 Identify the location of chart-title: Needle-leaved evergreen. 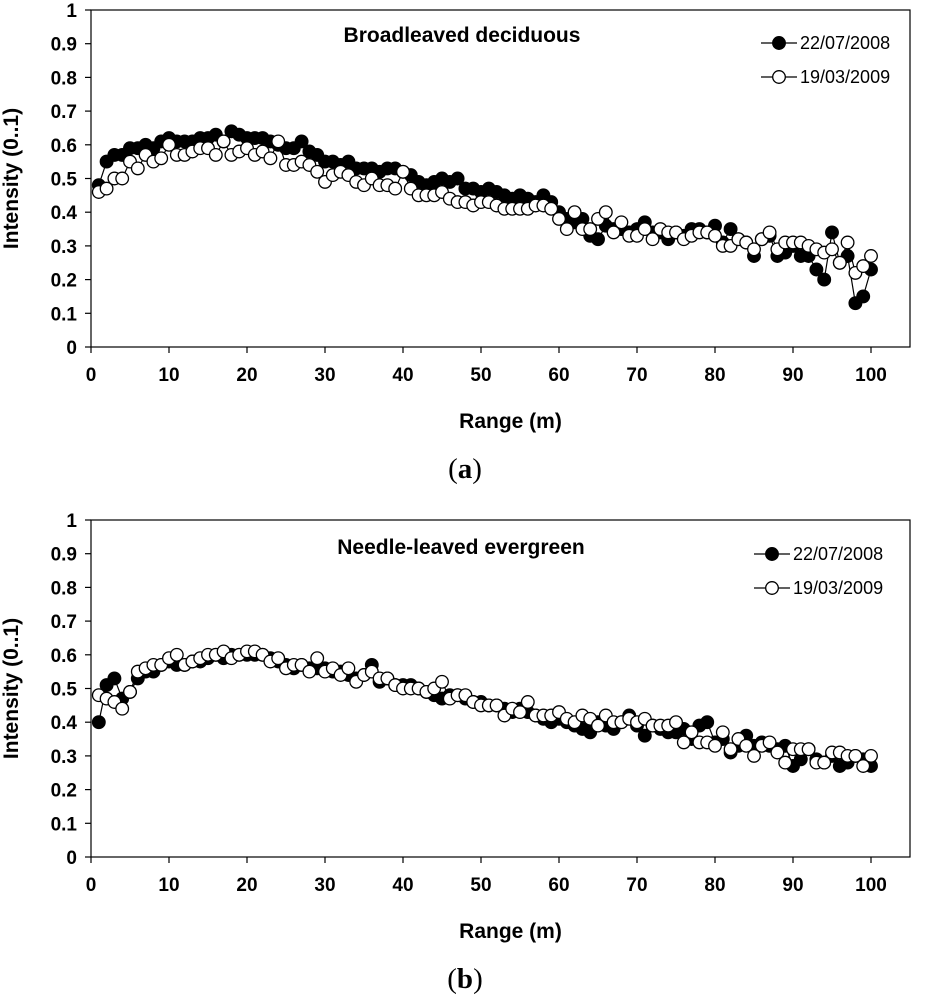
(460, 547).